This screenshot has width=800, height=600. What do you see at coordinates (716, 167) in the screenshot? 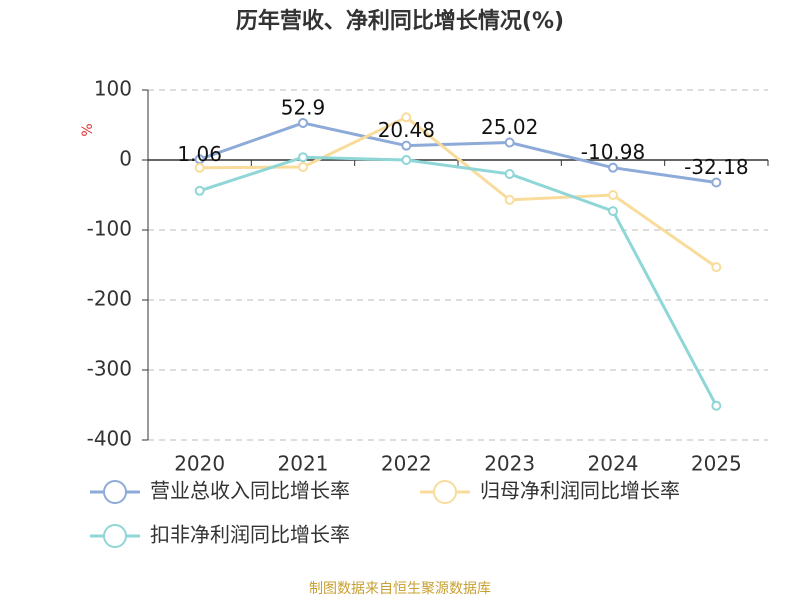
I see `data-label: -32.18` at bounding box center [716, 167].